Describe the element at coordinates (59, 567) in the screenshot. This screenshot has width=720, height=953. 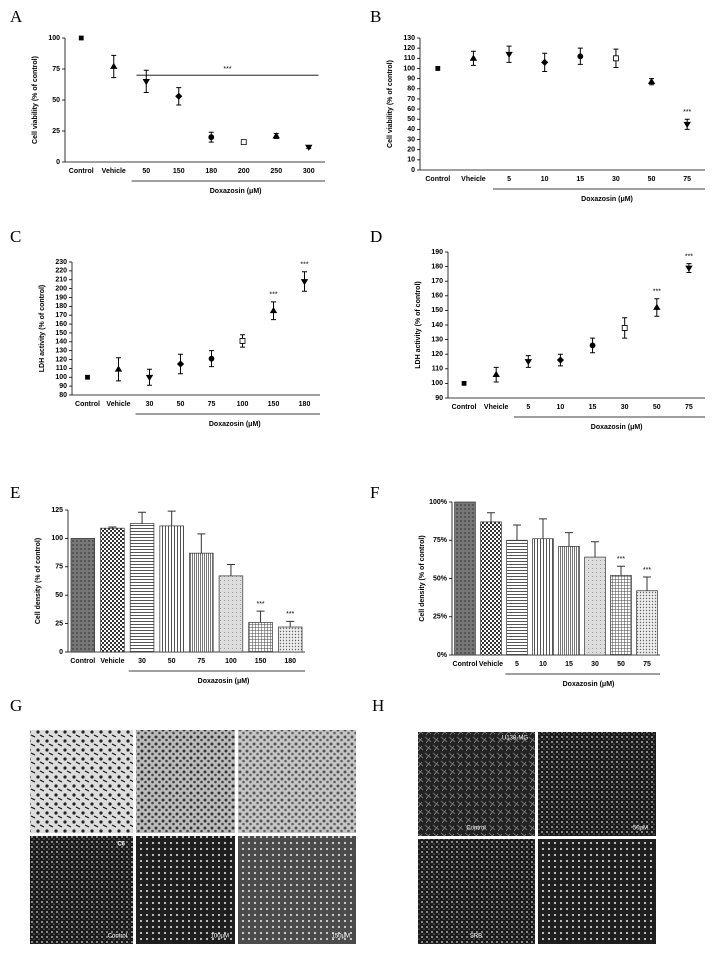
I see `y-tick-label: 75` at that location.